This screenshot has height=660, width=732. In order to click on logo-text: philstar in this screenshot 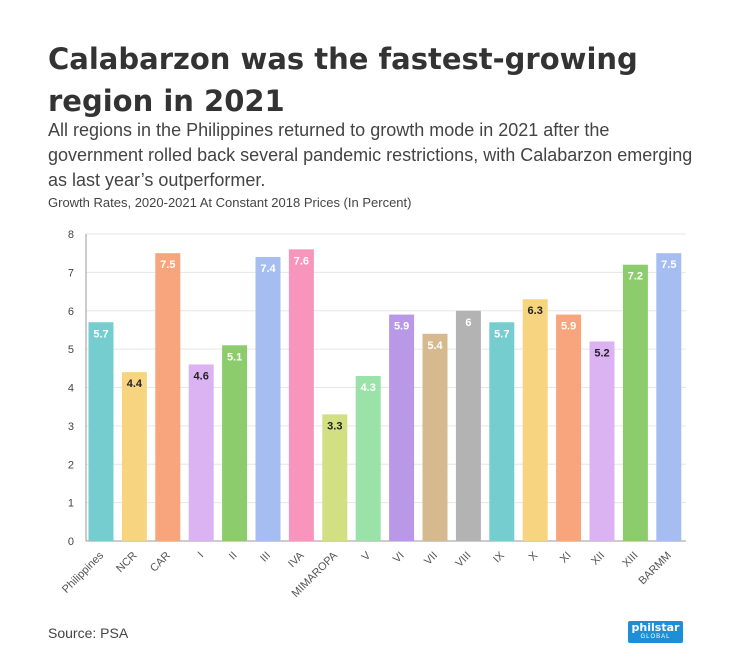, I will do `click(655, 627)`.